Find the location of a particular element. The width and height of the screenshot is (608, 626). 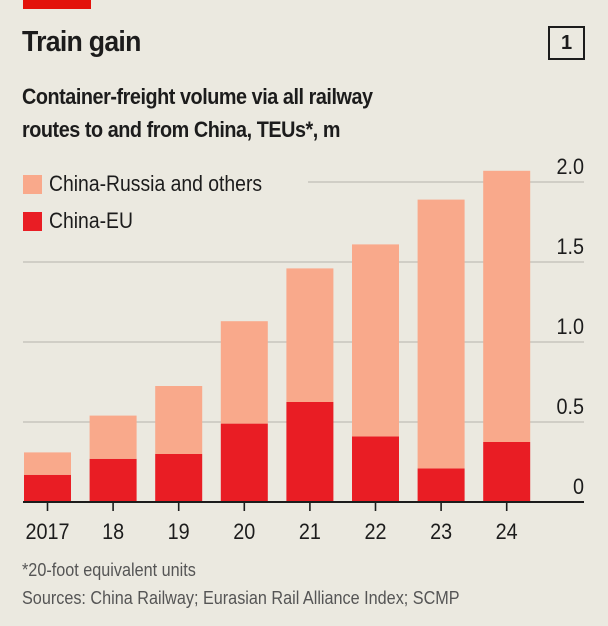

legend-label-china-russia: China-Russia and others is located at coordinates (156, 183).